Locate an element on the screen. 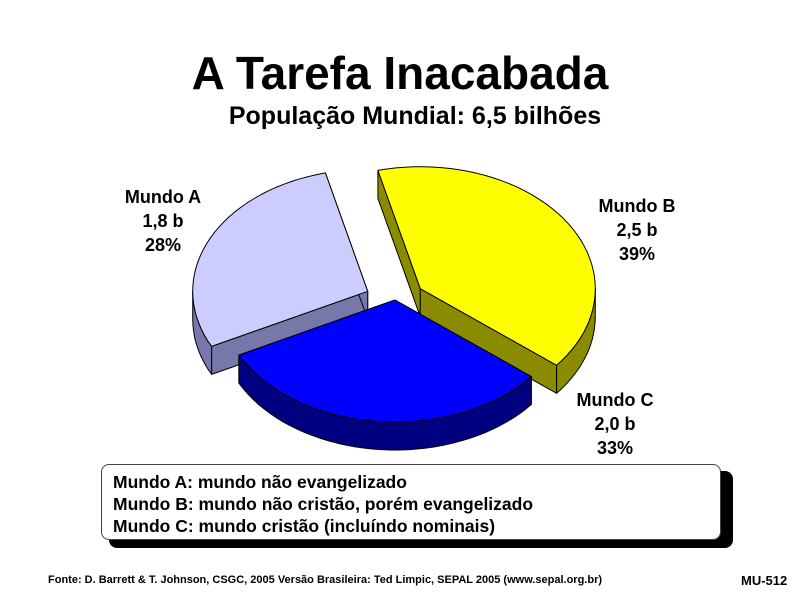 This screenshot has height=600, width=800. slice-name-mundo-c: Mundo C is located at coordinates (615, 400).